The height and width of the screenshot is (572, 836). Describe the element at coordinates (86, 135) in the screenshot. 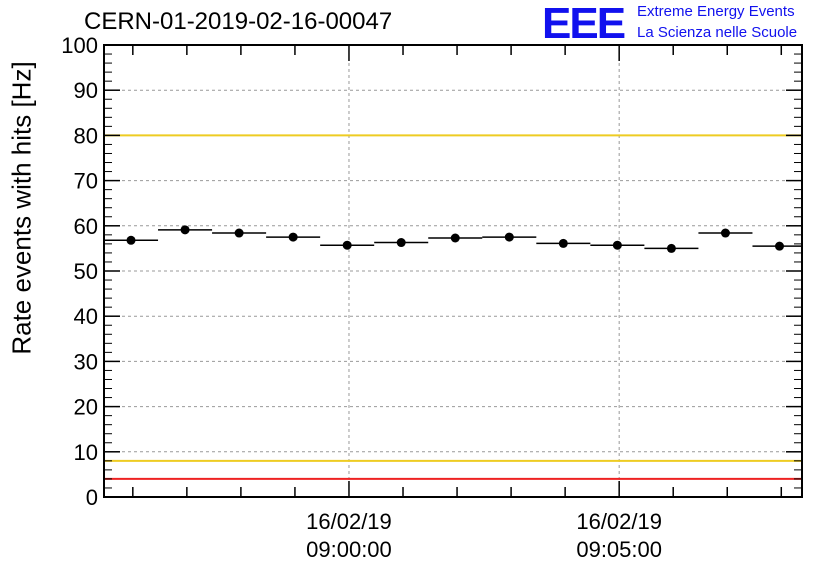

I see `y-tick-label: 80` at that location.